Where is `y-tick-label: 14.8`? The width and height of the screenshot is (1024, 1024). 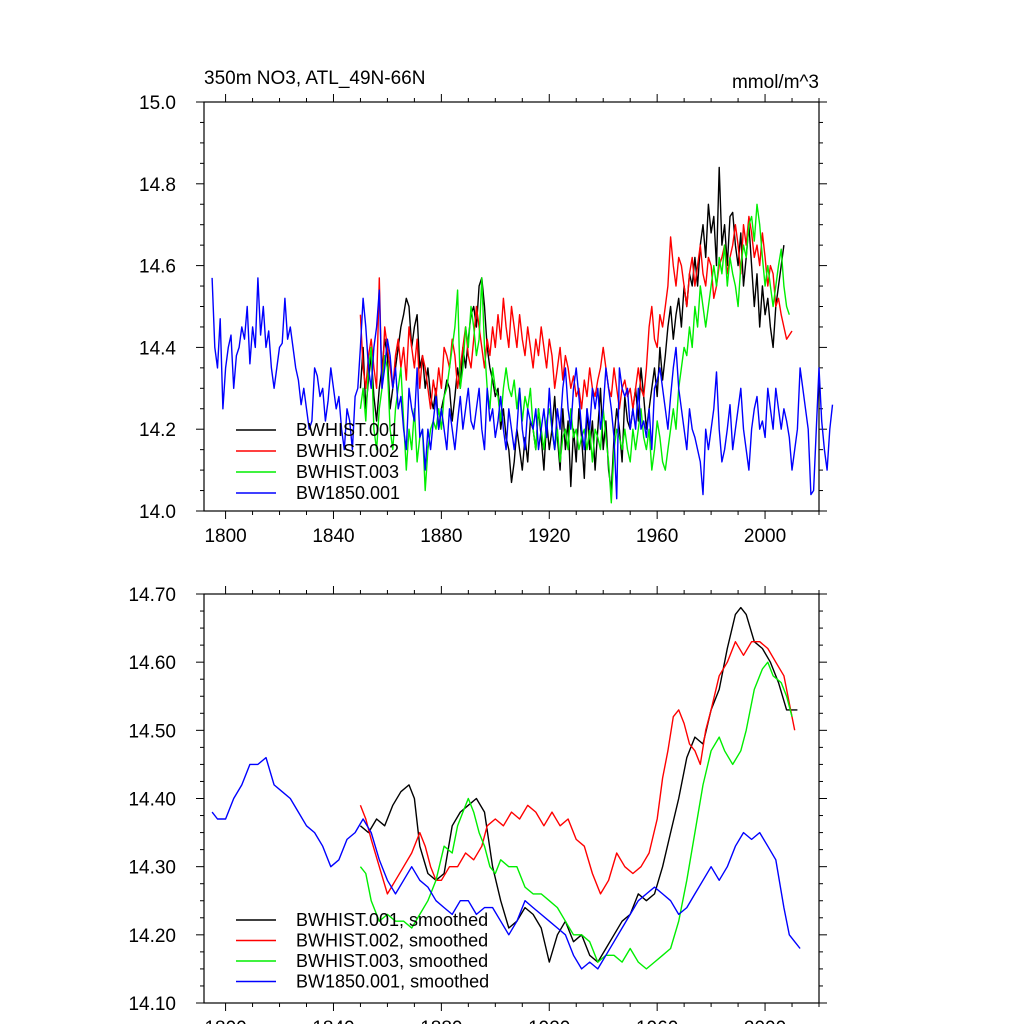 y-tick-label: 14.8 is located at coordinates (157, 185).